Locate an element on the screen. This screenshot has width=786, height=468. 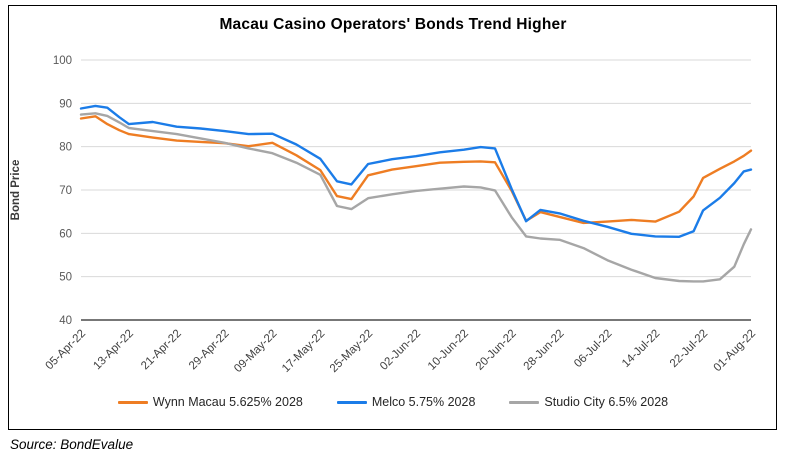
y-tick-label: 60 is located at coordinates (65, 234).